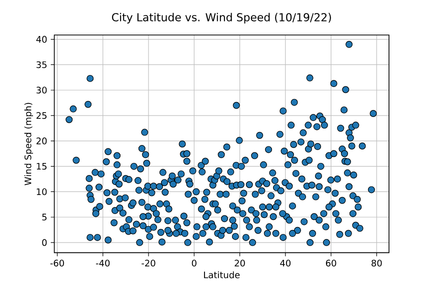  I want to click on x-axis-title: Latitude, so click(222, 274).